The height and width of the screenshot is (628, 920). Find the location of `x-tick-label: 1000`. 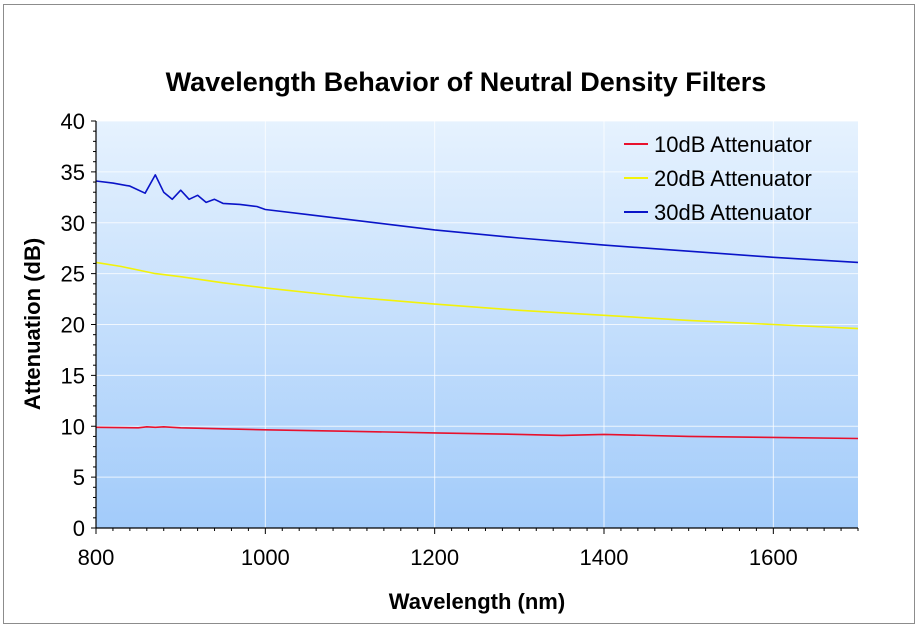

x-tick-label: 1000 is located at coordinates (265, 557).